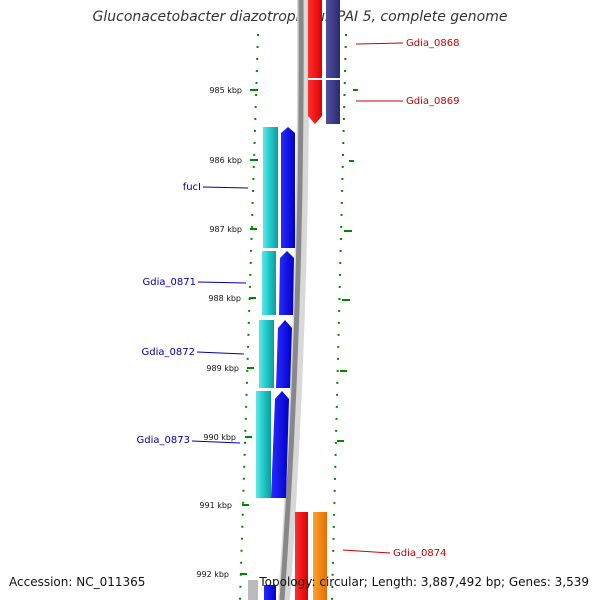 This screenshot has height=600, width=600. I want to click on ruler-ticks-outer, so click(347, 265).